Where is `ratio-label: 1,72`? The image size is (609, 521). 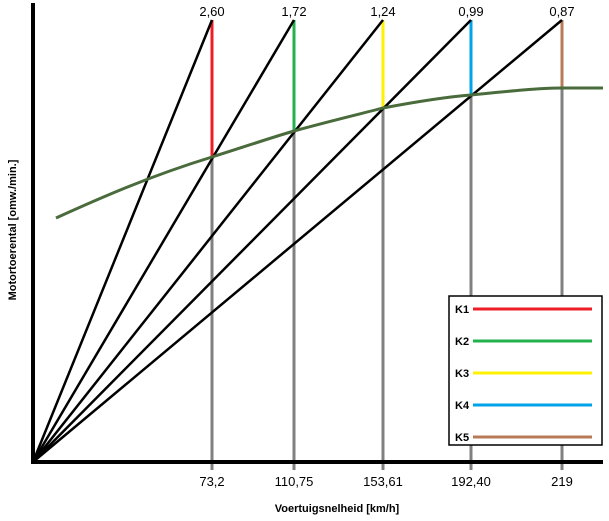 ratio-label: 1,72 is located at coordinates (293, 11).